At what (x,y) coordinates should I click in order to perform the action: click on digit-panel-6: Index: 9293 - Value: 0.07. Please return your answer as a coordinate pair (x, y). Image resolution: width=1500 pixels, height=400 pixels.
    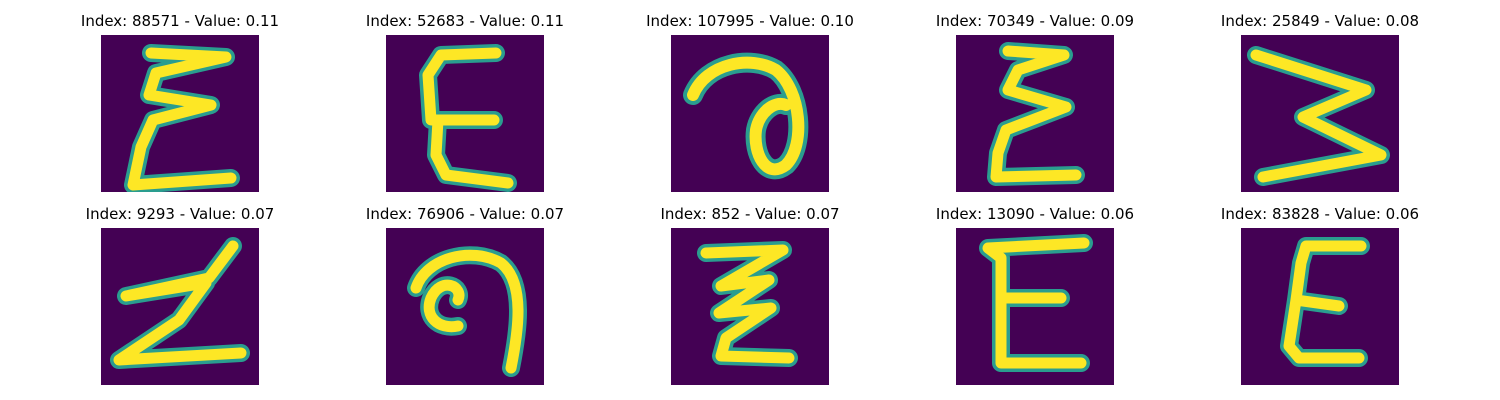
    Looking at the image, I should click on (180, 294).